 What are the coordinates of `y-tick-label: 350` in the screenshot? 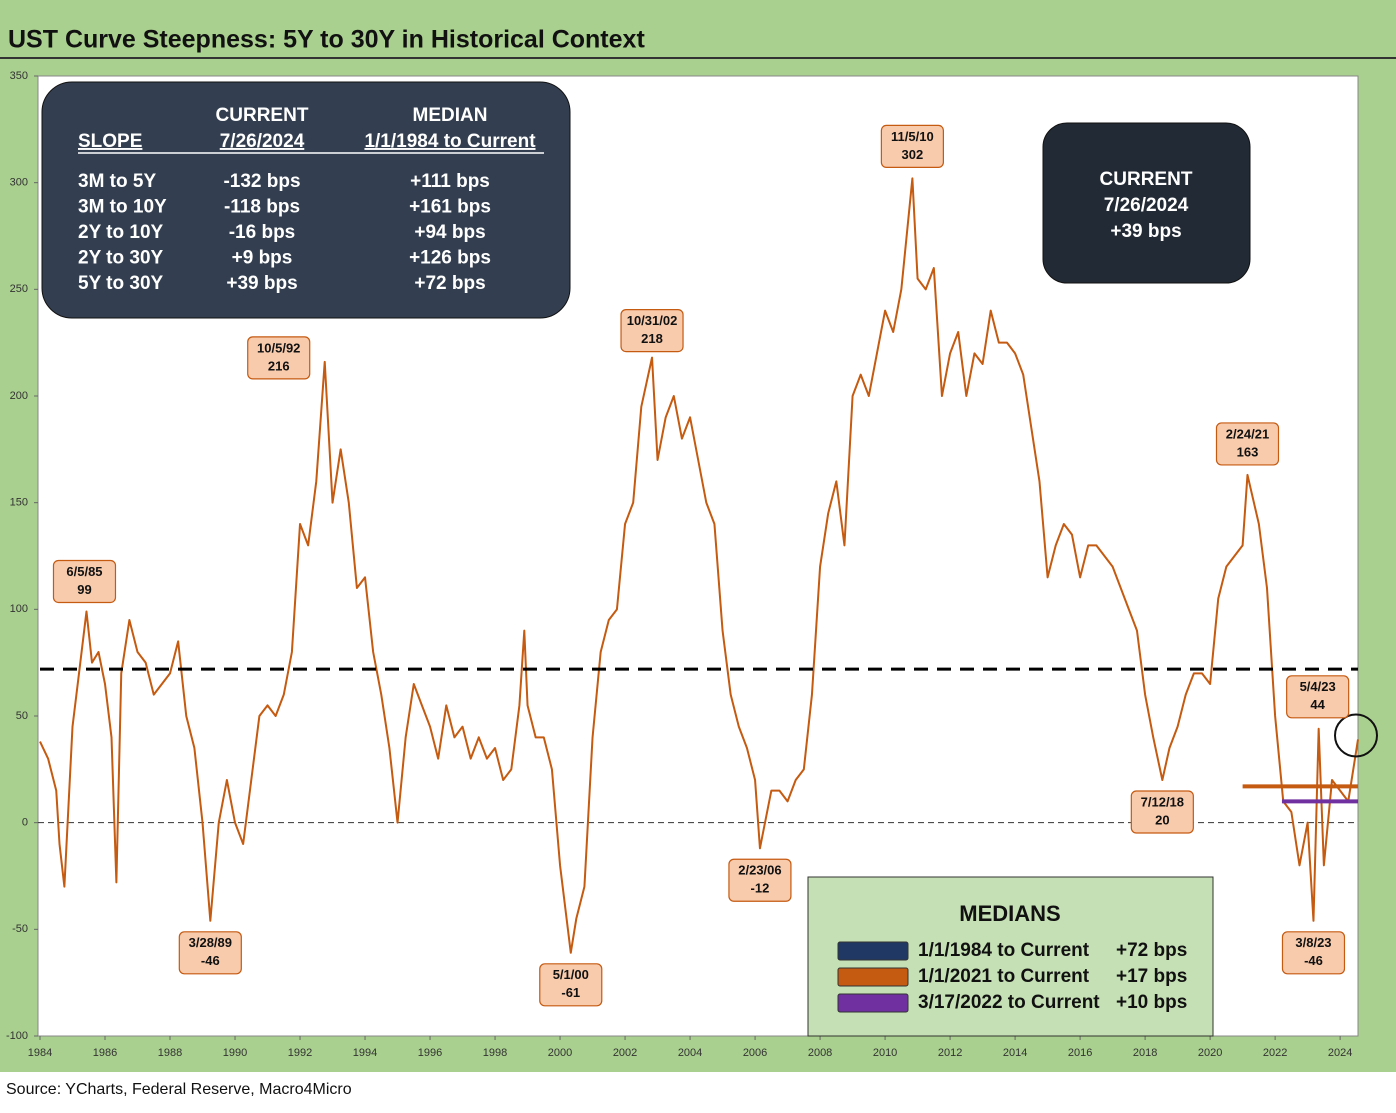 It's located at (19, 76).